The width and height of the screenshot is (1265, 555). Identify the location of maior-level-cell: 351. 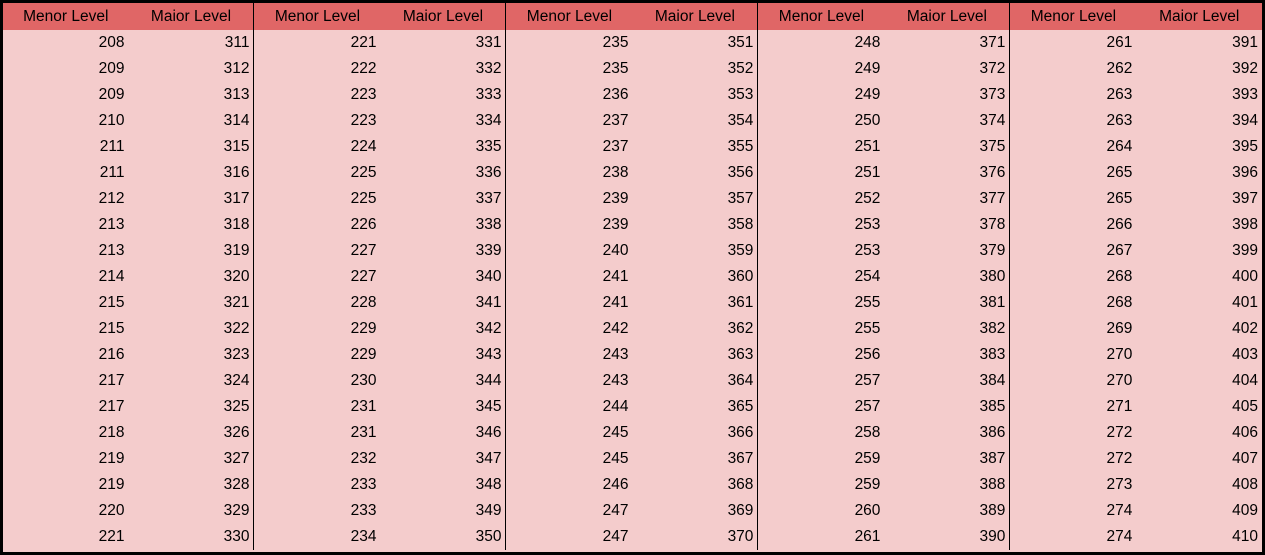
(695, 43).